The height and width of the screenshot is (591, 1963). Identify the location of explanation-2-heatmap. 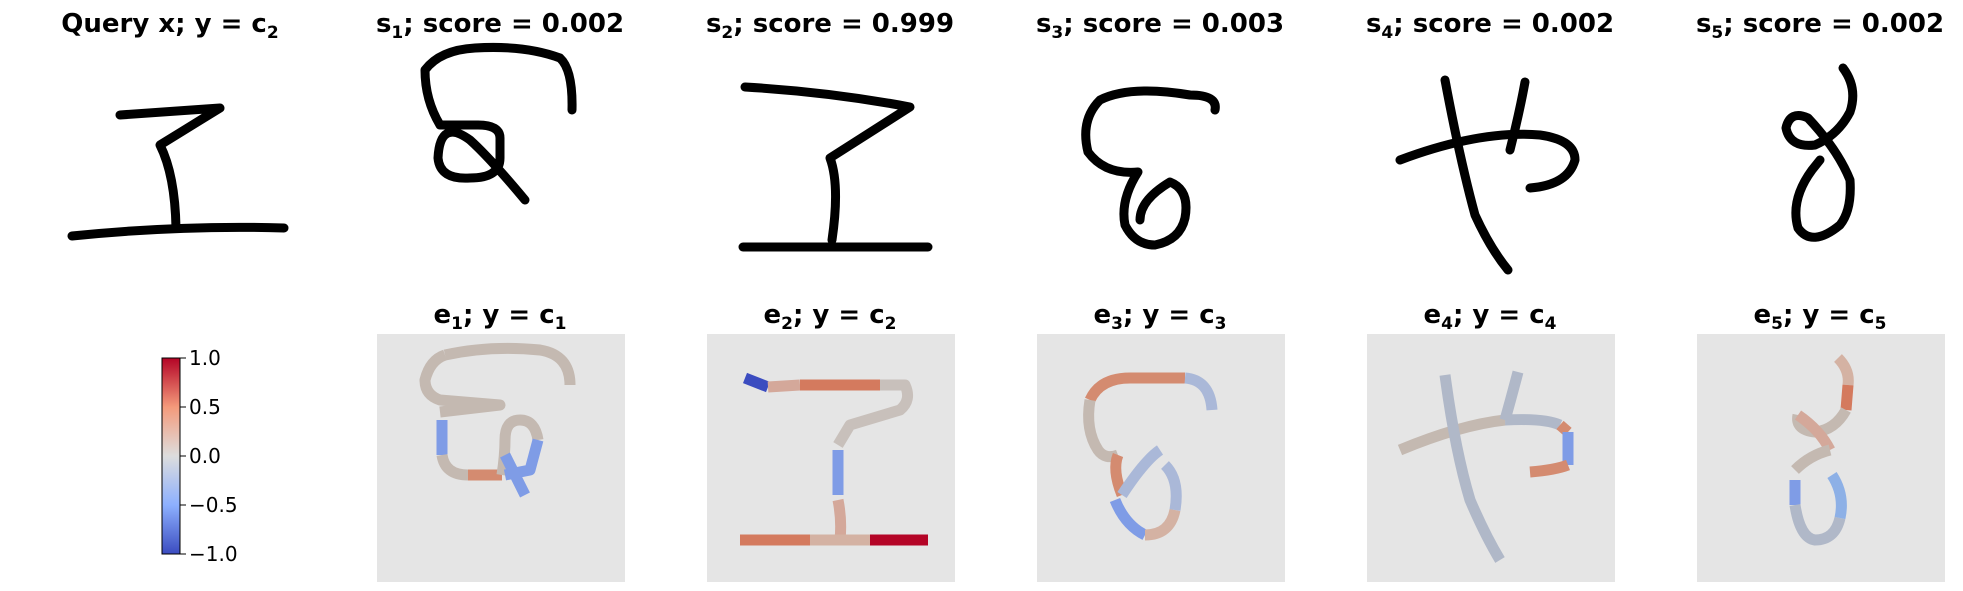
(831, 458).